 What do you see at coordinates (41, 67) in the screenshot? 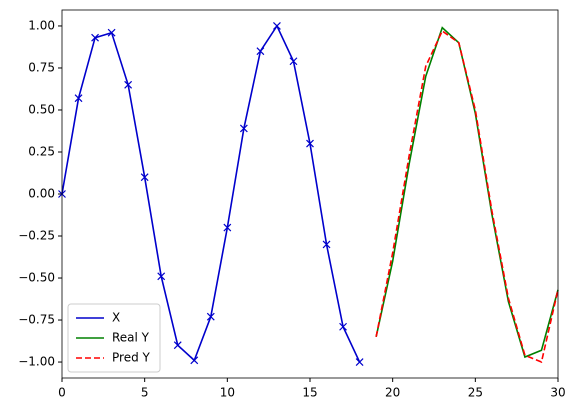
I see `y-tick-label: 0.75` at bounding box center [41, 67].